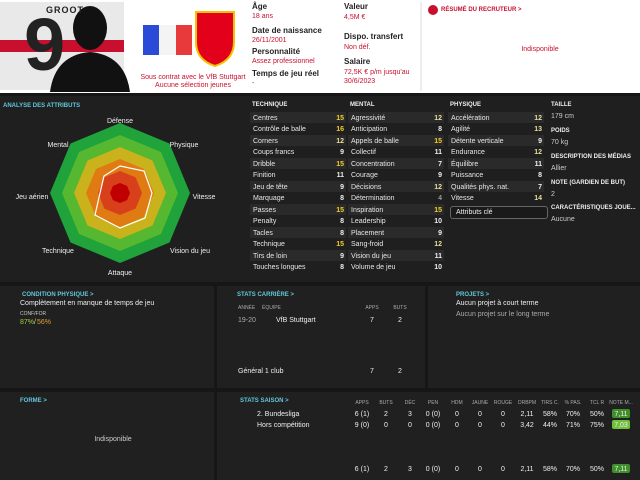 Image resolution: width=640 pixels, height=480 pixels. I want to click on table-cell: 3, so click(410, 414).